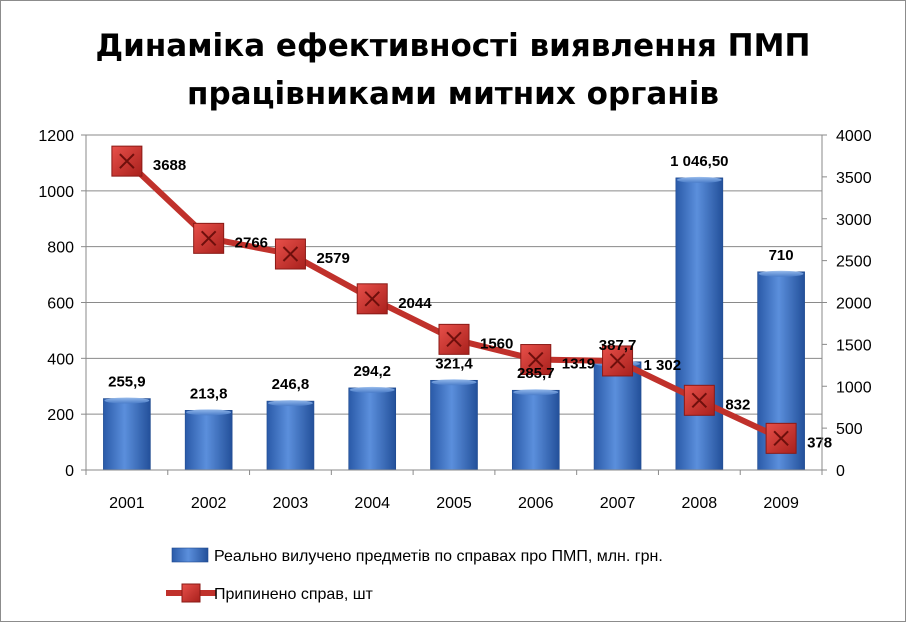 The image size is (906, 622). I want to click on bar-data-label: 285,7, so click(536, 373).